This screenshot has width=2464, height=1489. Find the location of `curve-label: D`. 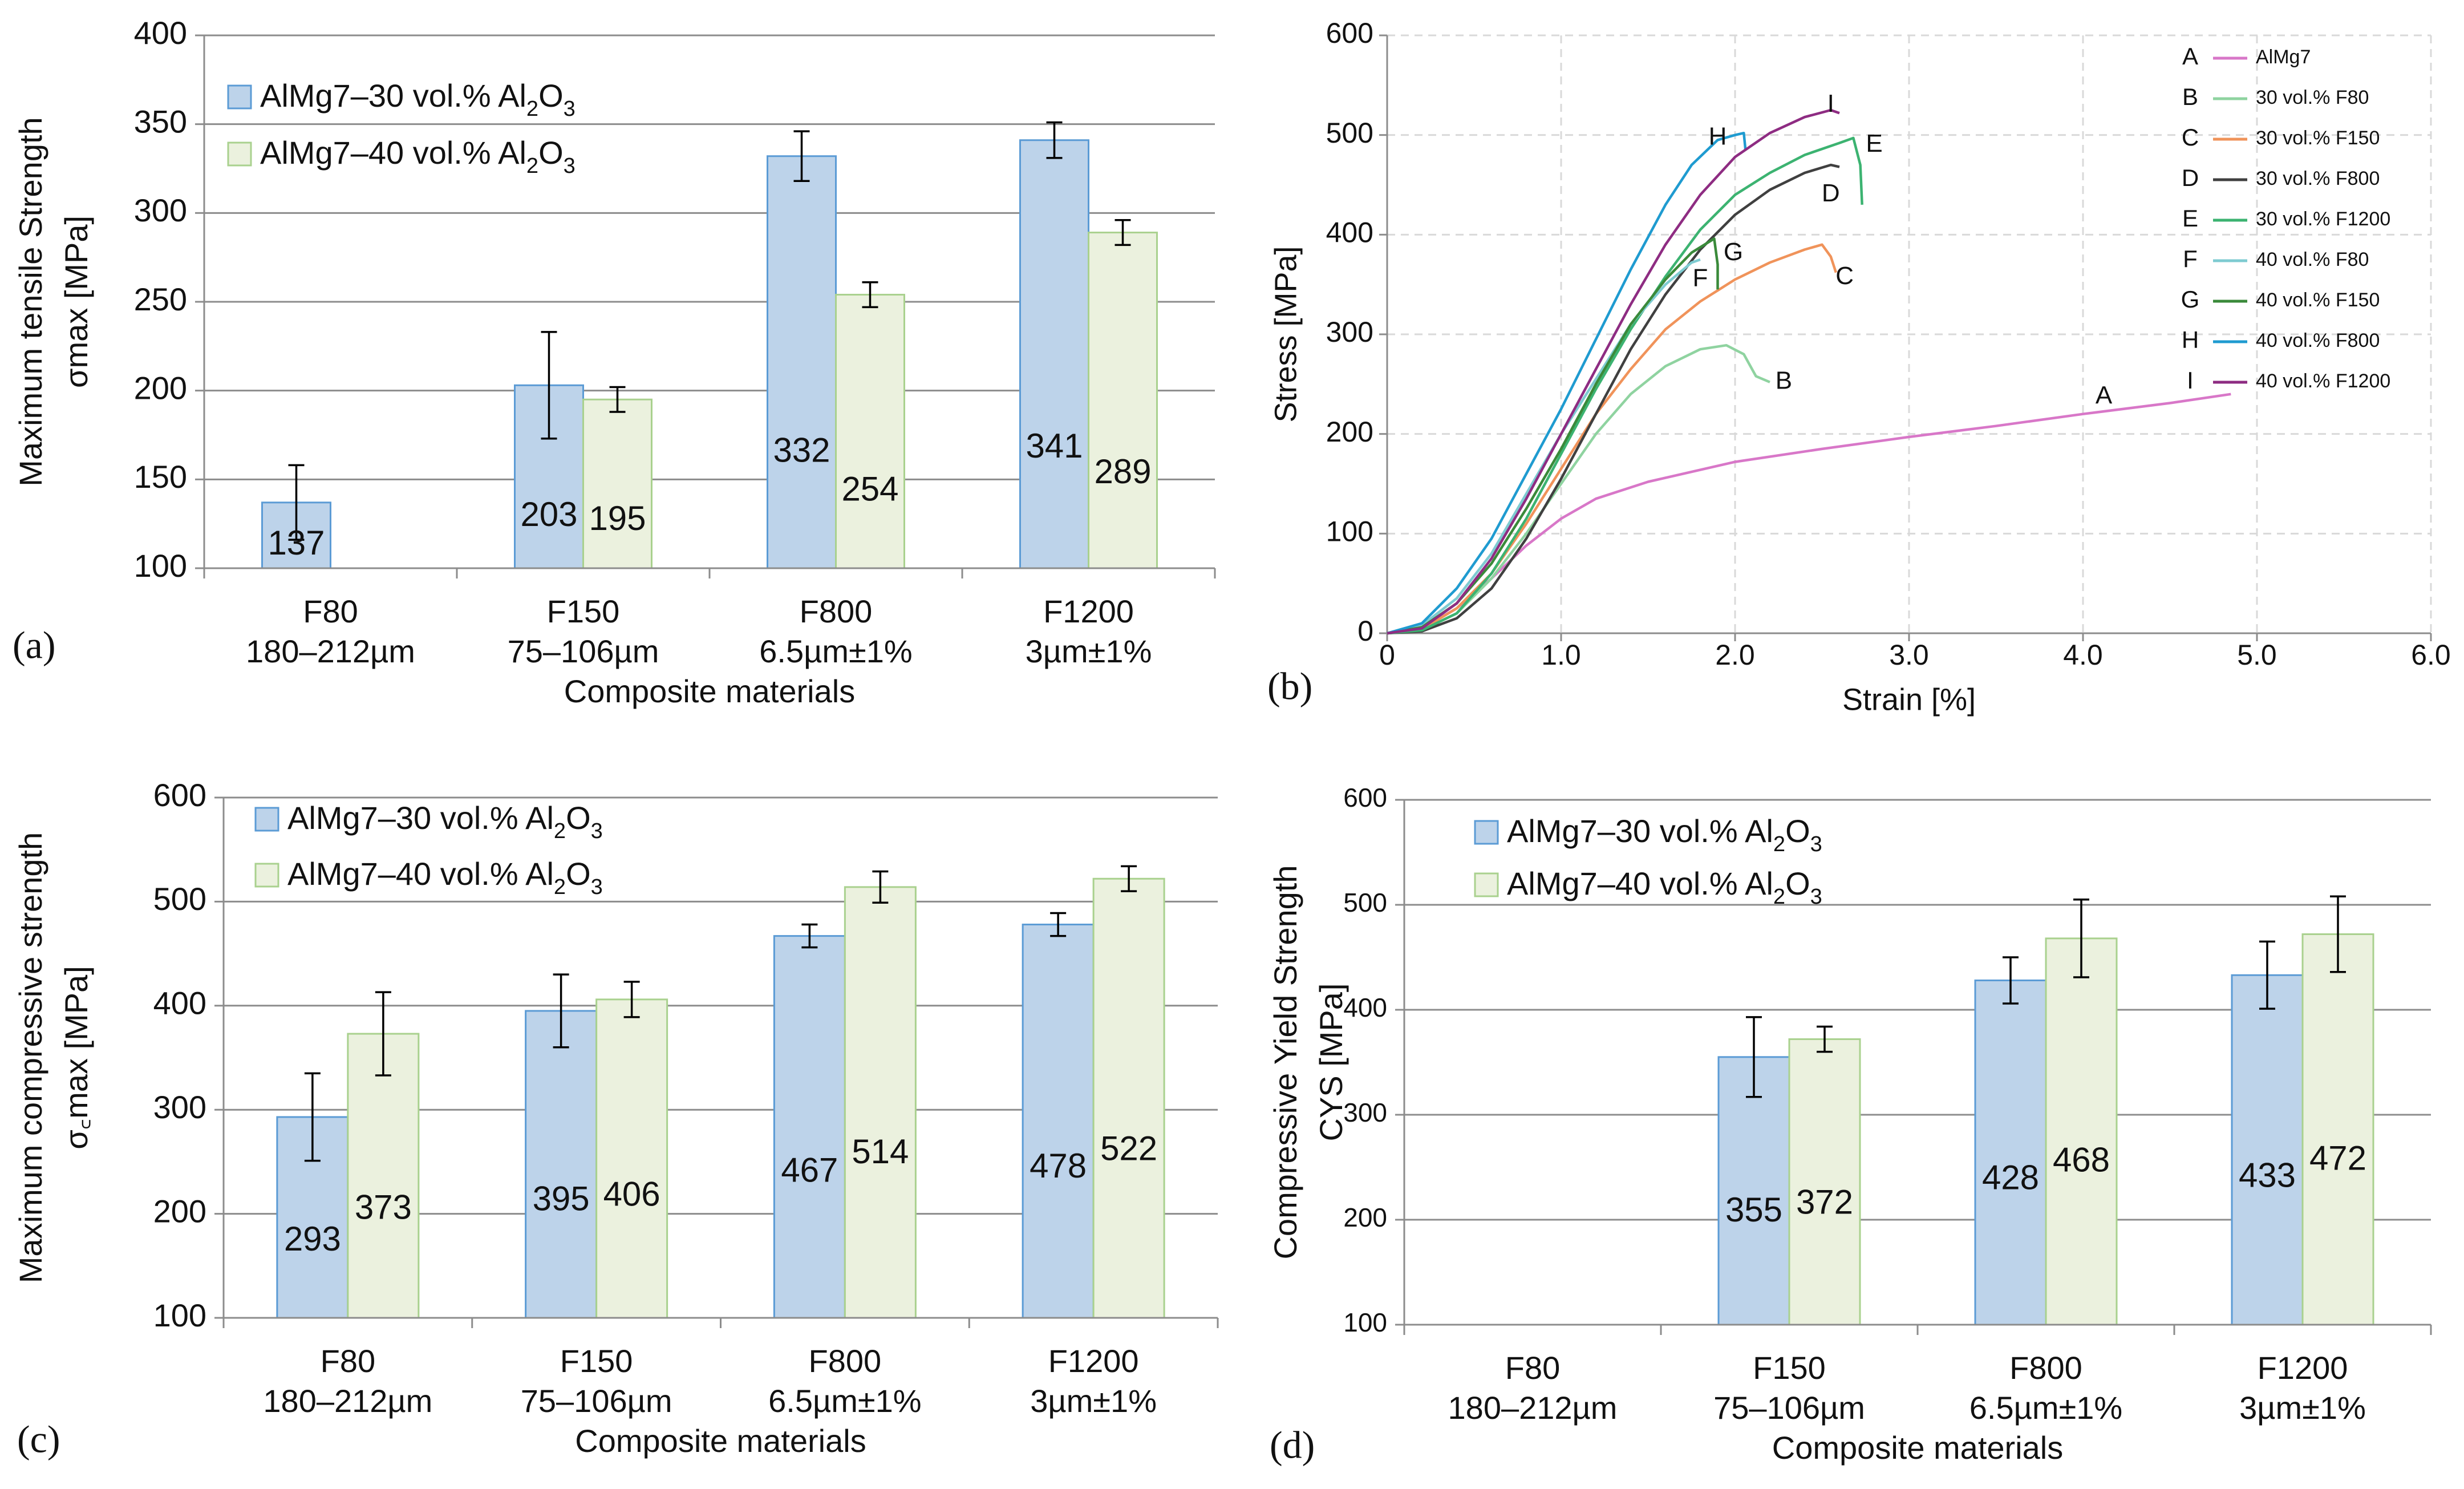

curve-label: D is located at coordinates (1831, 193).